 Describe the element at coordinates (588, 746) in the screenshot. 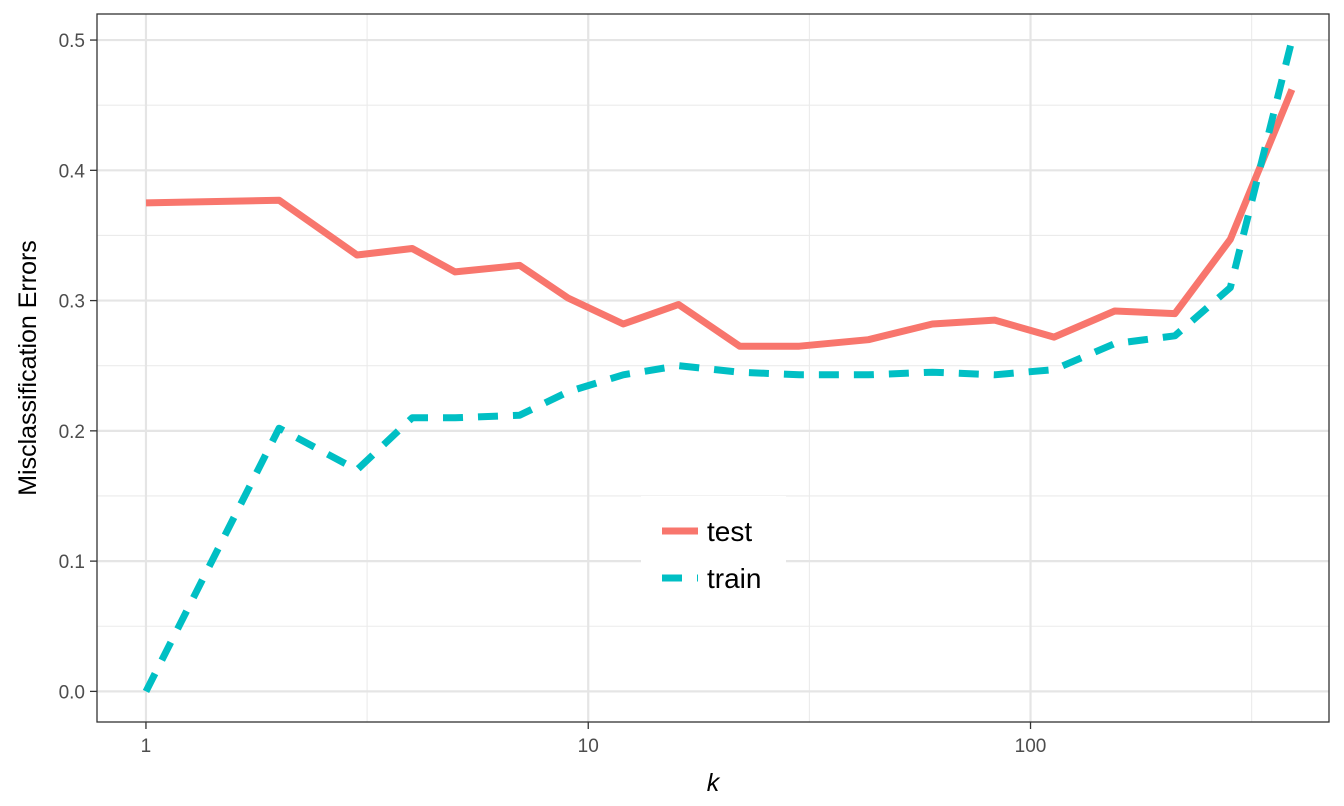

I see `x-tick-label: 10` at that location.